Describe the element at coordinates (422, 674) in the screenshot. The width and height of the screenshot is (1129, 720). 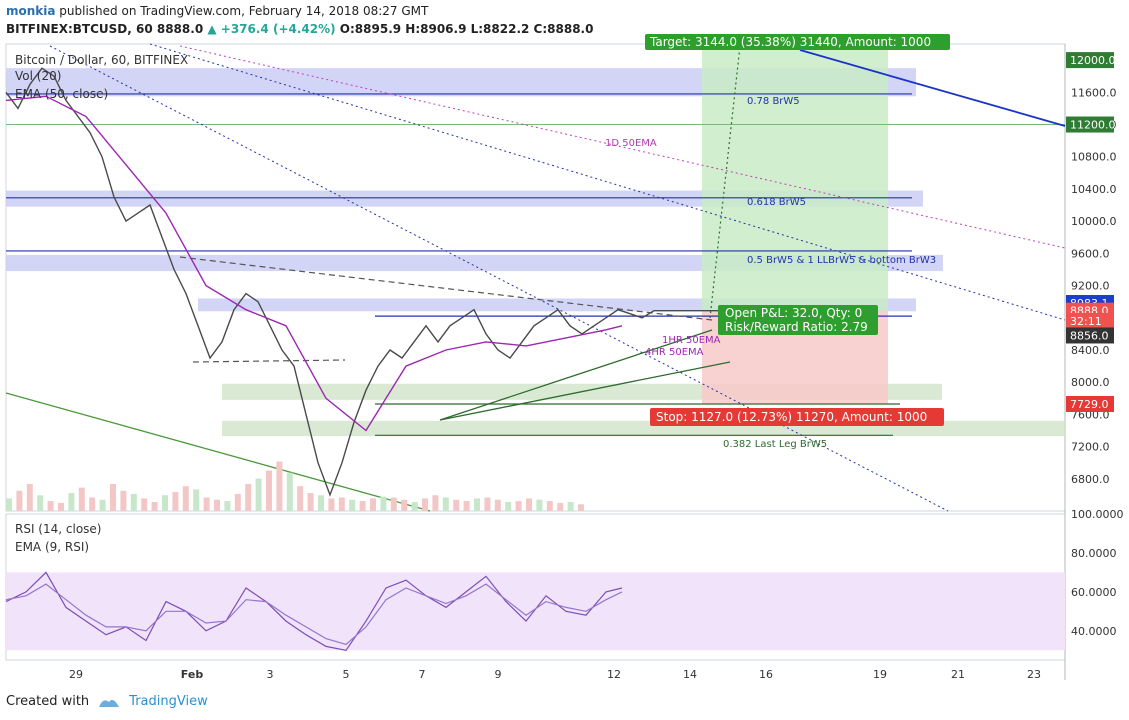
I see `x-tick: 7` at that location.